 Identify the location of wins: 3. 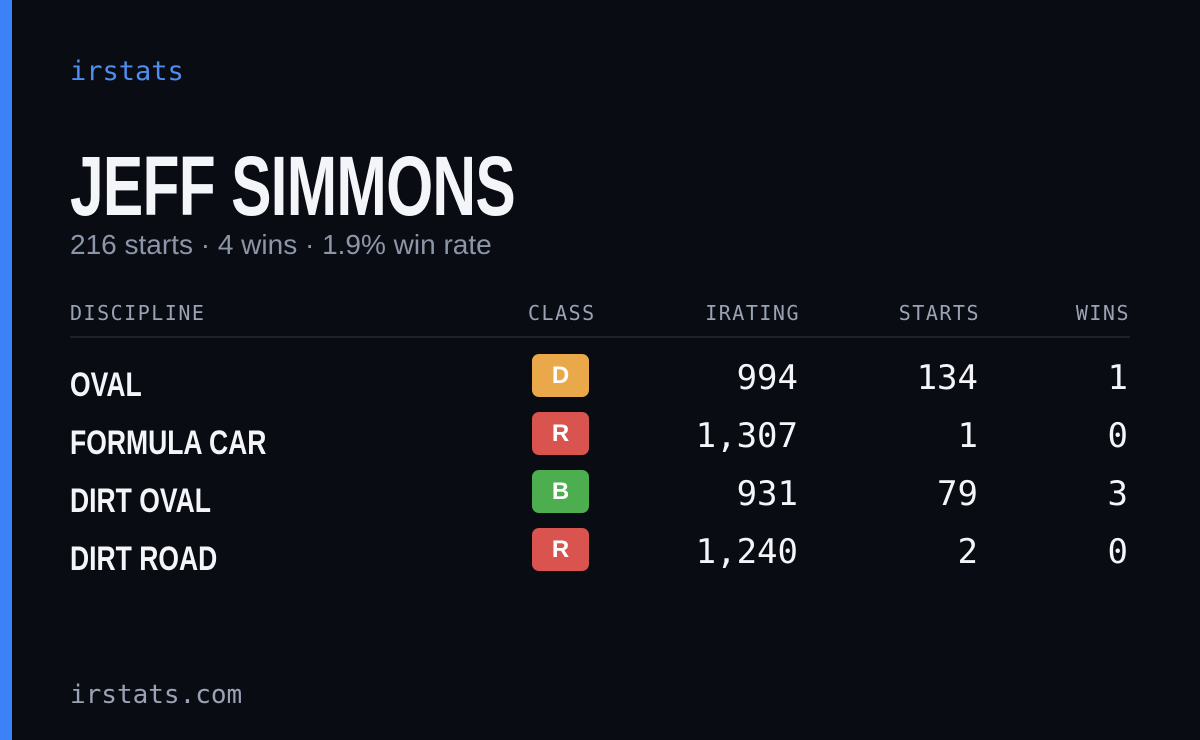
(1117, 494).